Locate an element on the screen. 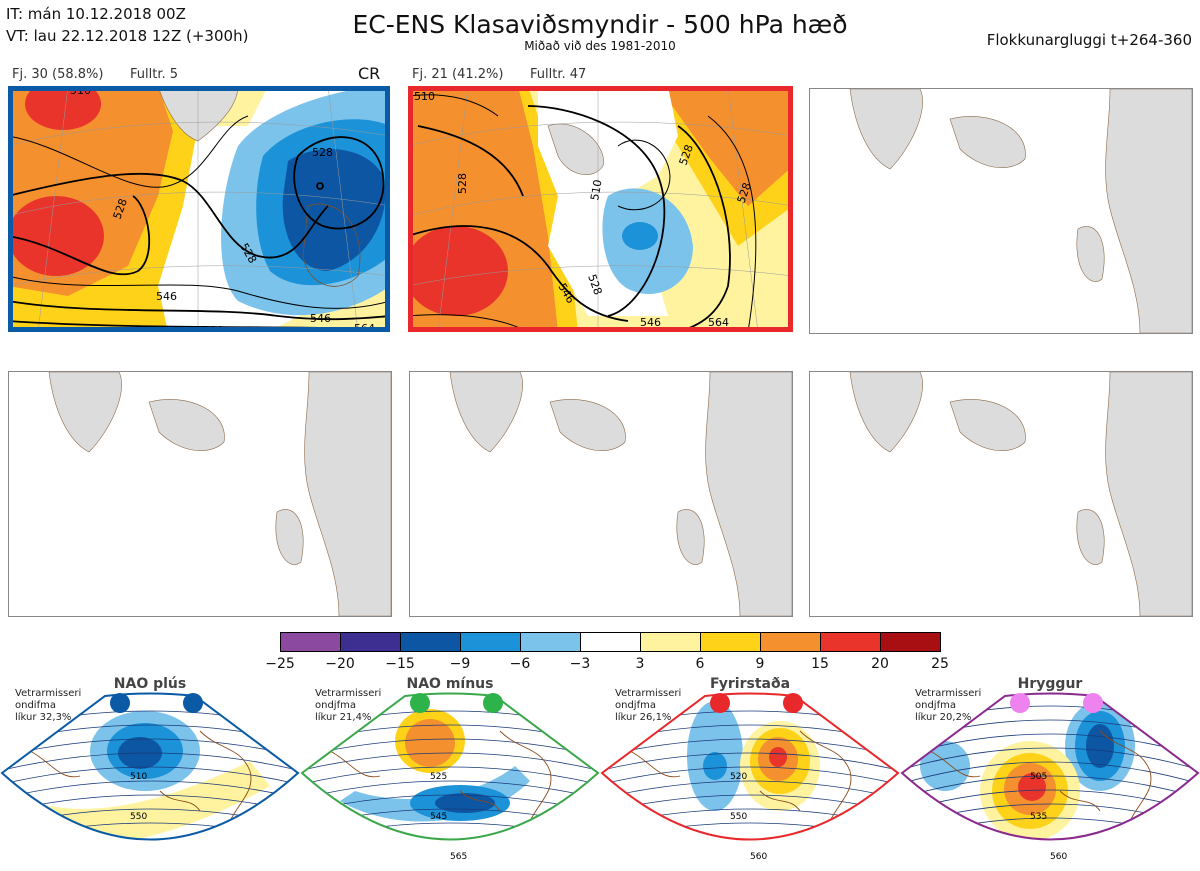 This screenshot has width=1200, height=871. colorbar-tick-label: 15 is located at coordinates (820, 664).